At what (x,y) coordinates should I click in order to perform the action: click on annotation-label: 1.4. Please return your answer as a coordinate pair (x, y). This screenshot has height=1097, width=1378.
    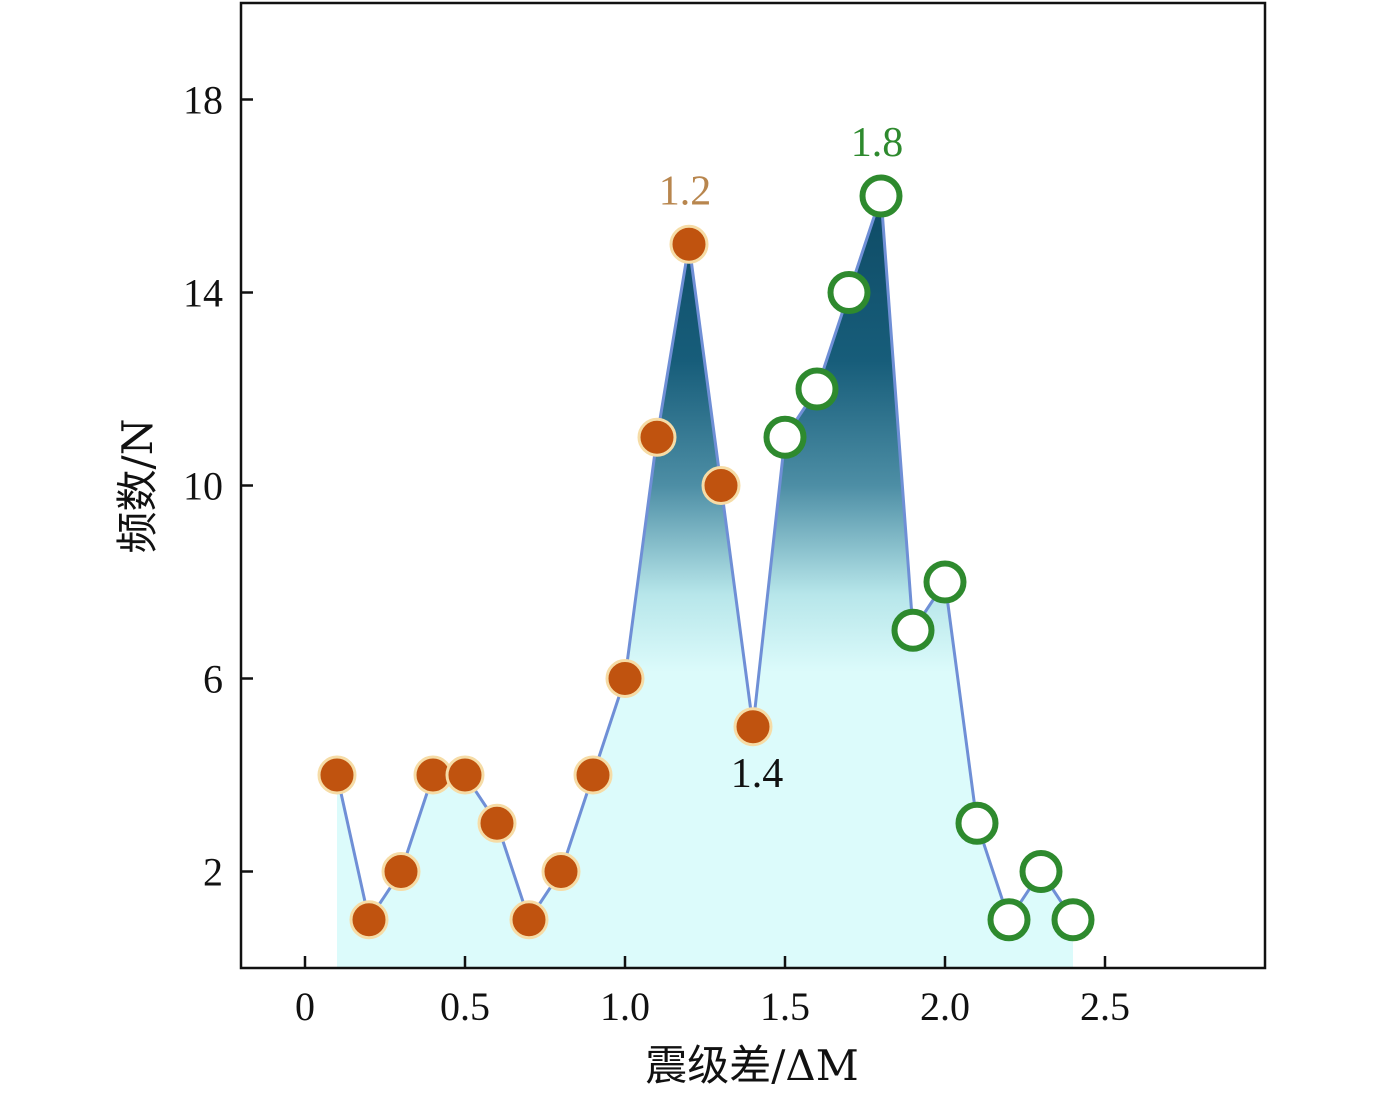
    Looking at the image, I should click on (757, 774).